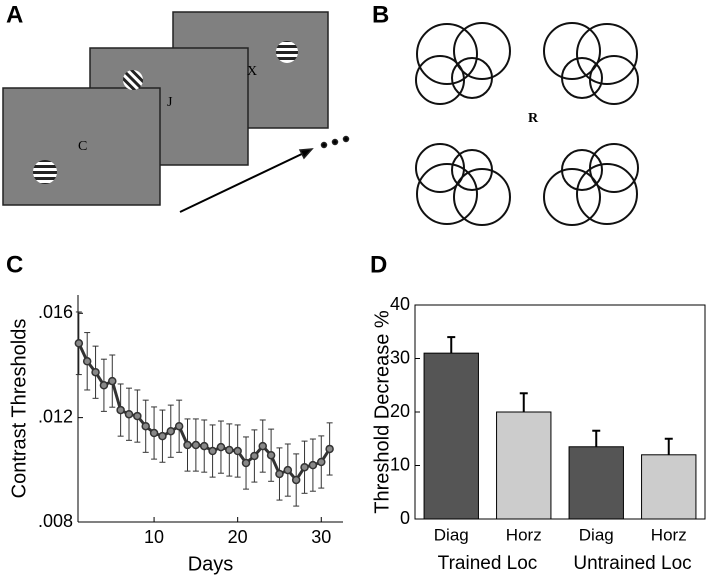 Image resolution: width=720 pixels, height=584 pixels. What do you see at coordinates (321, 537) in the screenshot?
I see `x-tick-label: 30` at bounding box center [321, 537].